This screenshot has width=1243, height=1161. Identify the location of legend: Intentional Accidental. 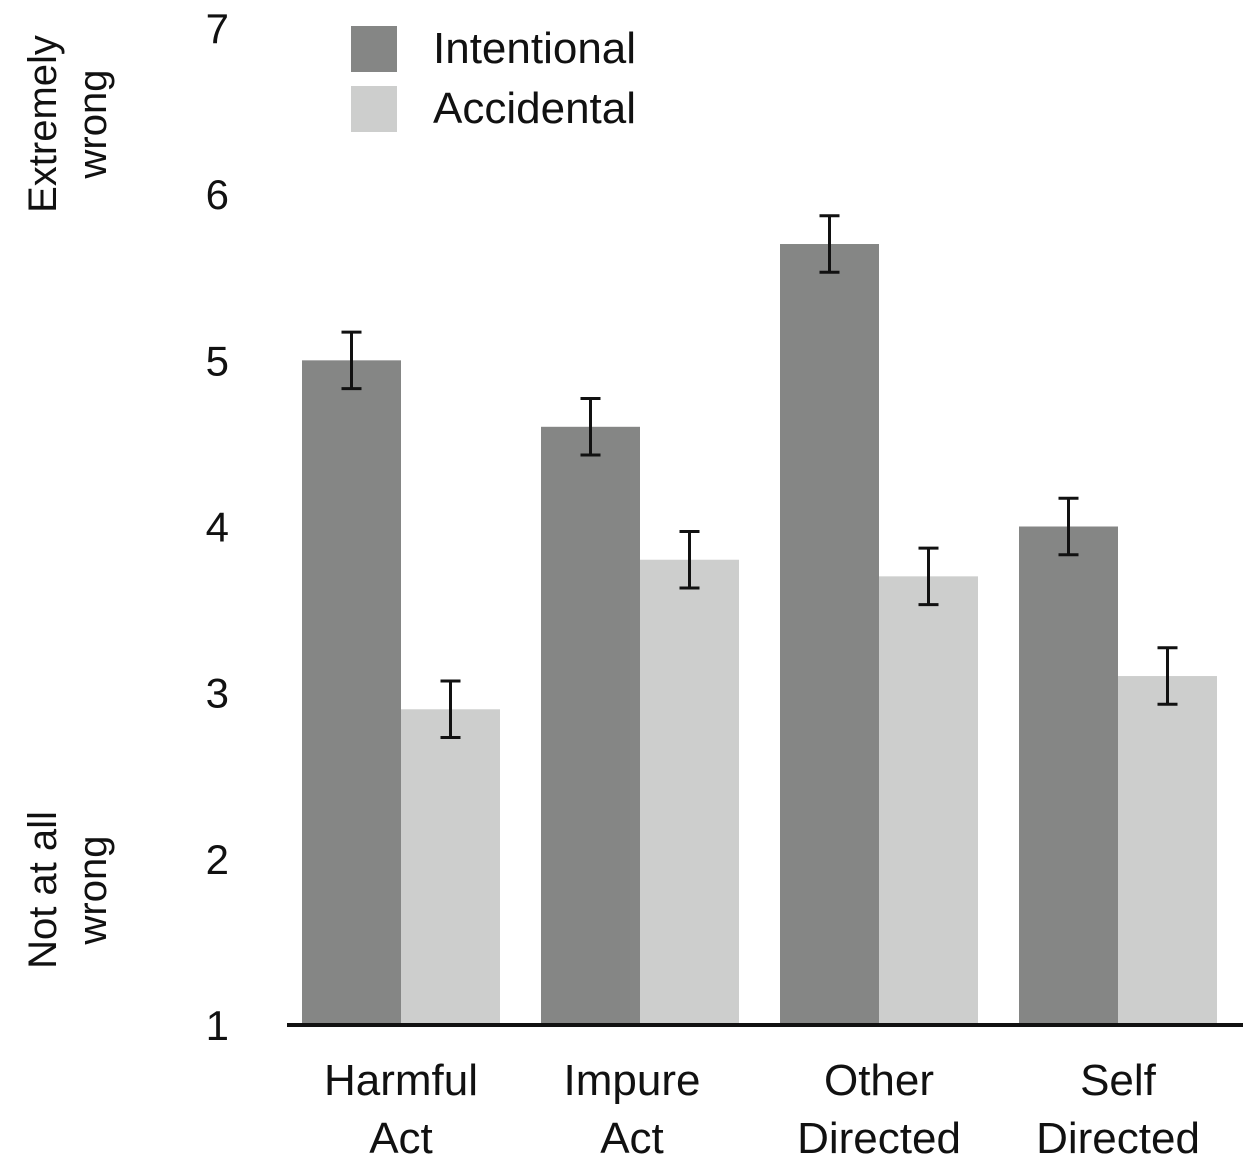
(493, 78).